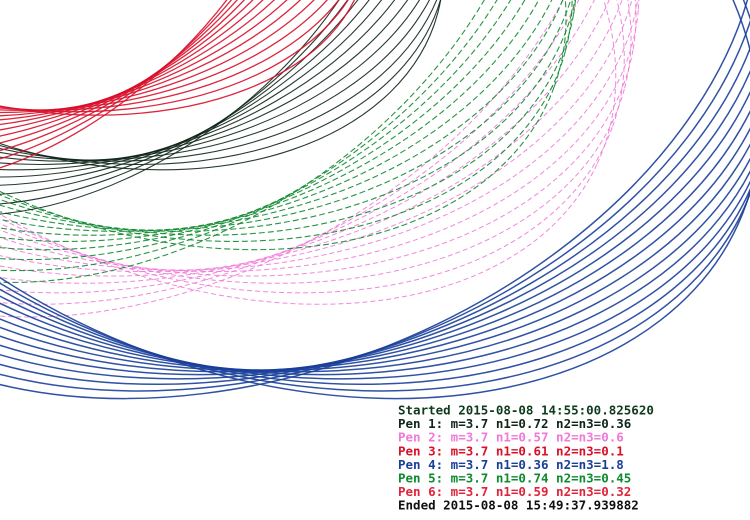 The image size is (750, 520). What do you see at coordinates (511, 464) in the screenshot?
I see `log-line: Pen 4: m=3.7 n1=0.36 n2=n3=1.8` at bounding box center [511, 464].